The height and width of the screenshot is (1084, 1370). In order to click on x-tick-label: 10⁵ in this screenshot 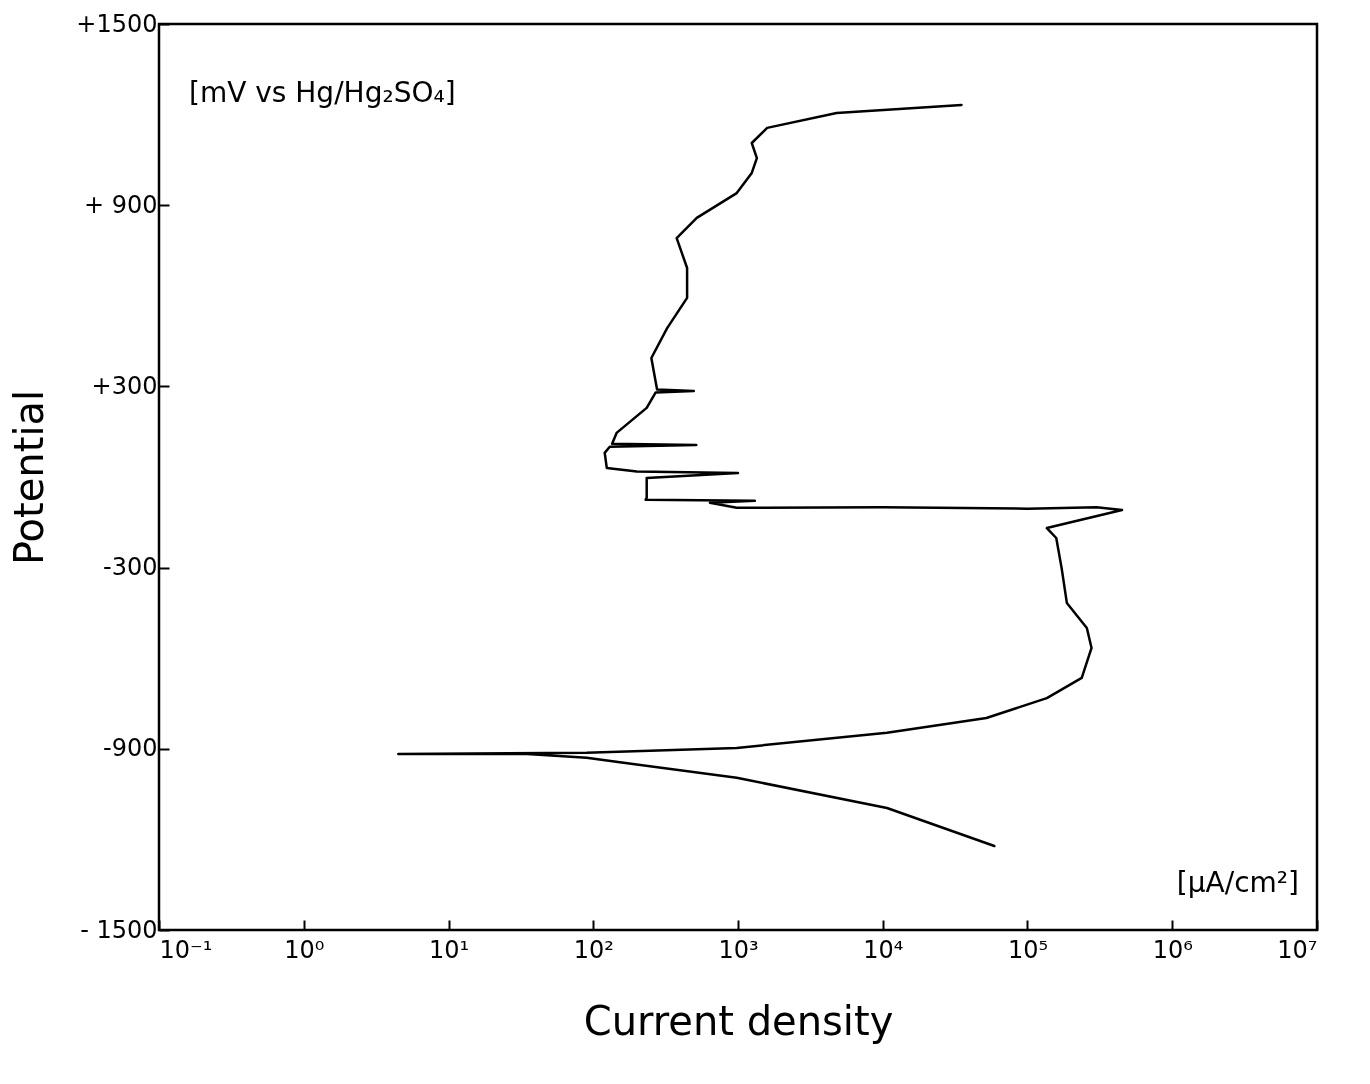, I will do `click(1028, 949)`.